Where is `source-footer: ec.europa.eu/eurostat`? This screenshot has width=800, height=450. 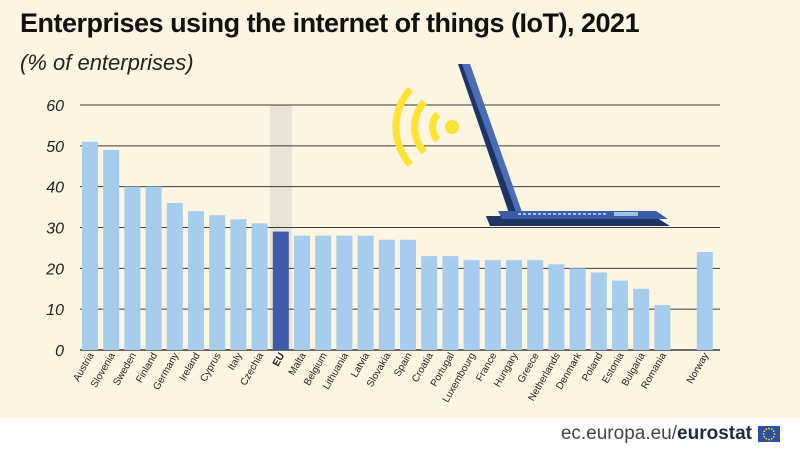 source-footer: ec.europa.eu/eurostat is located at coordinates (670, 434).